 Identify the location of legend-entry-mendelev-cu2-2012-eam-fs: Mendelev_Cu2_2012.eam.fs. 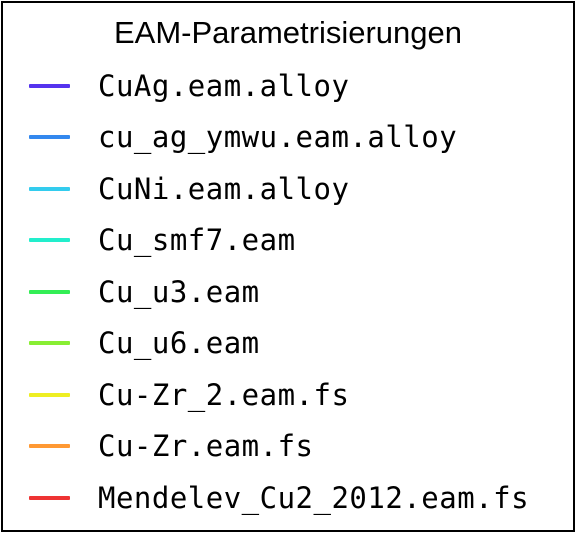
(288, 498).